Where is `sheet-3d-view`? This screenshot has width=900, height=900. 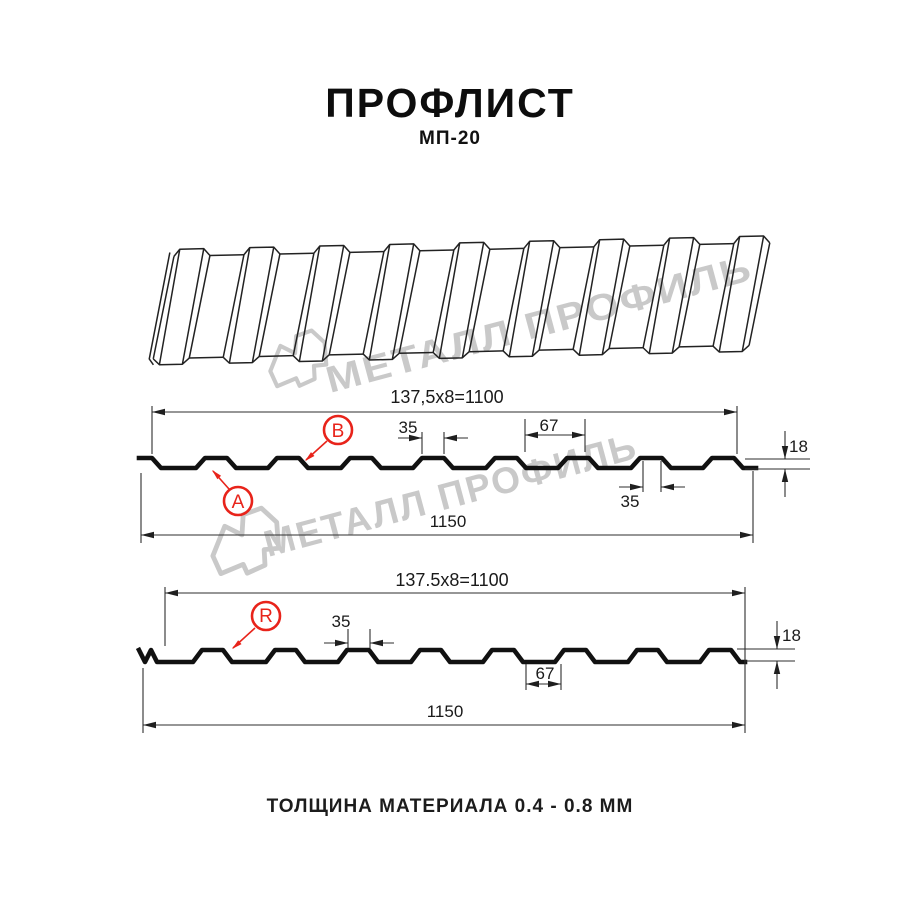
sheet-3d-view is located at coordinates (459, 300).